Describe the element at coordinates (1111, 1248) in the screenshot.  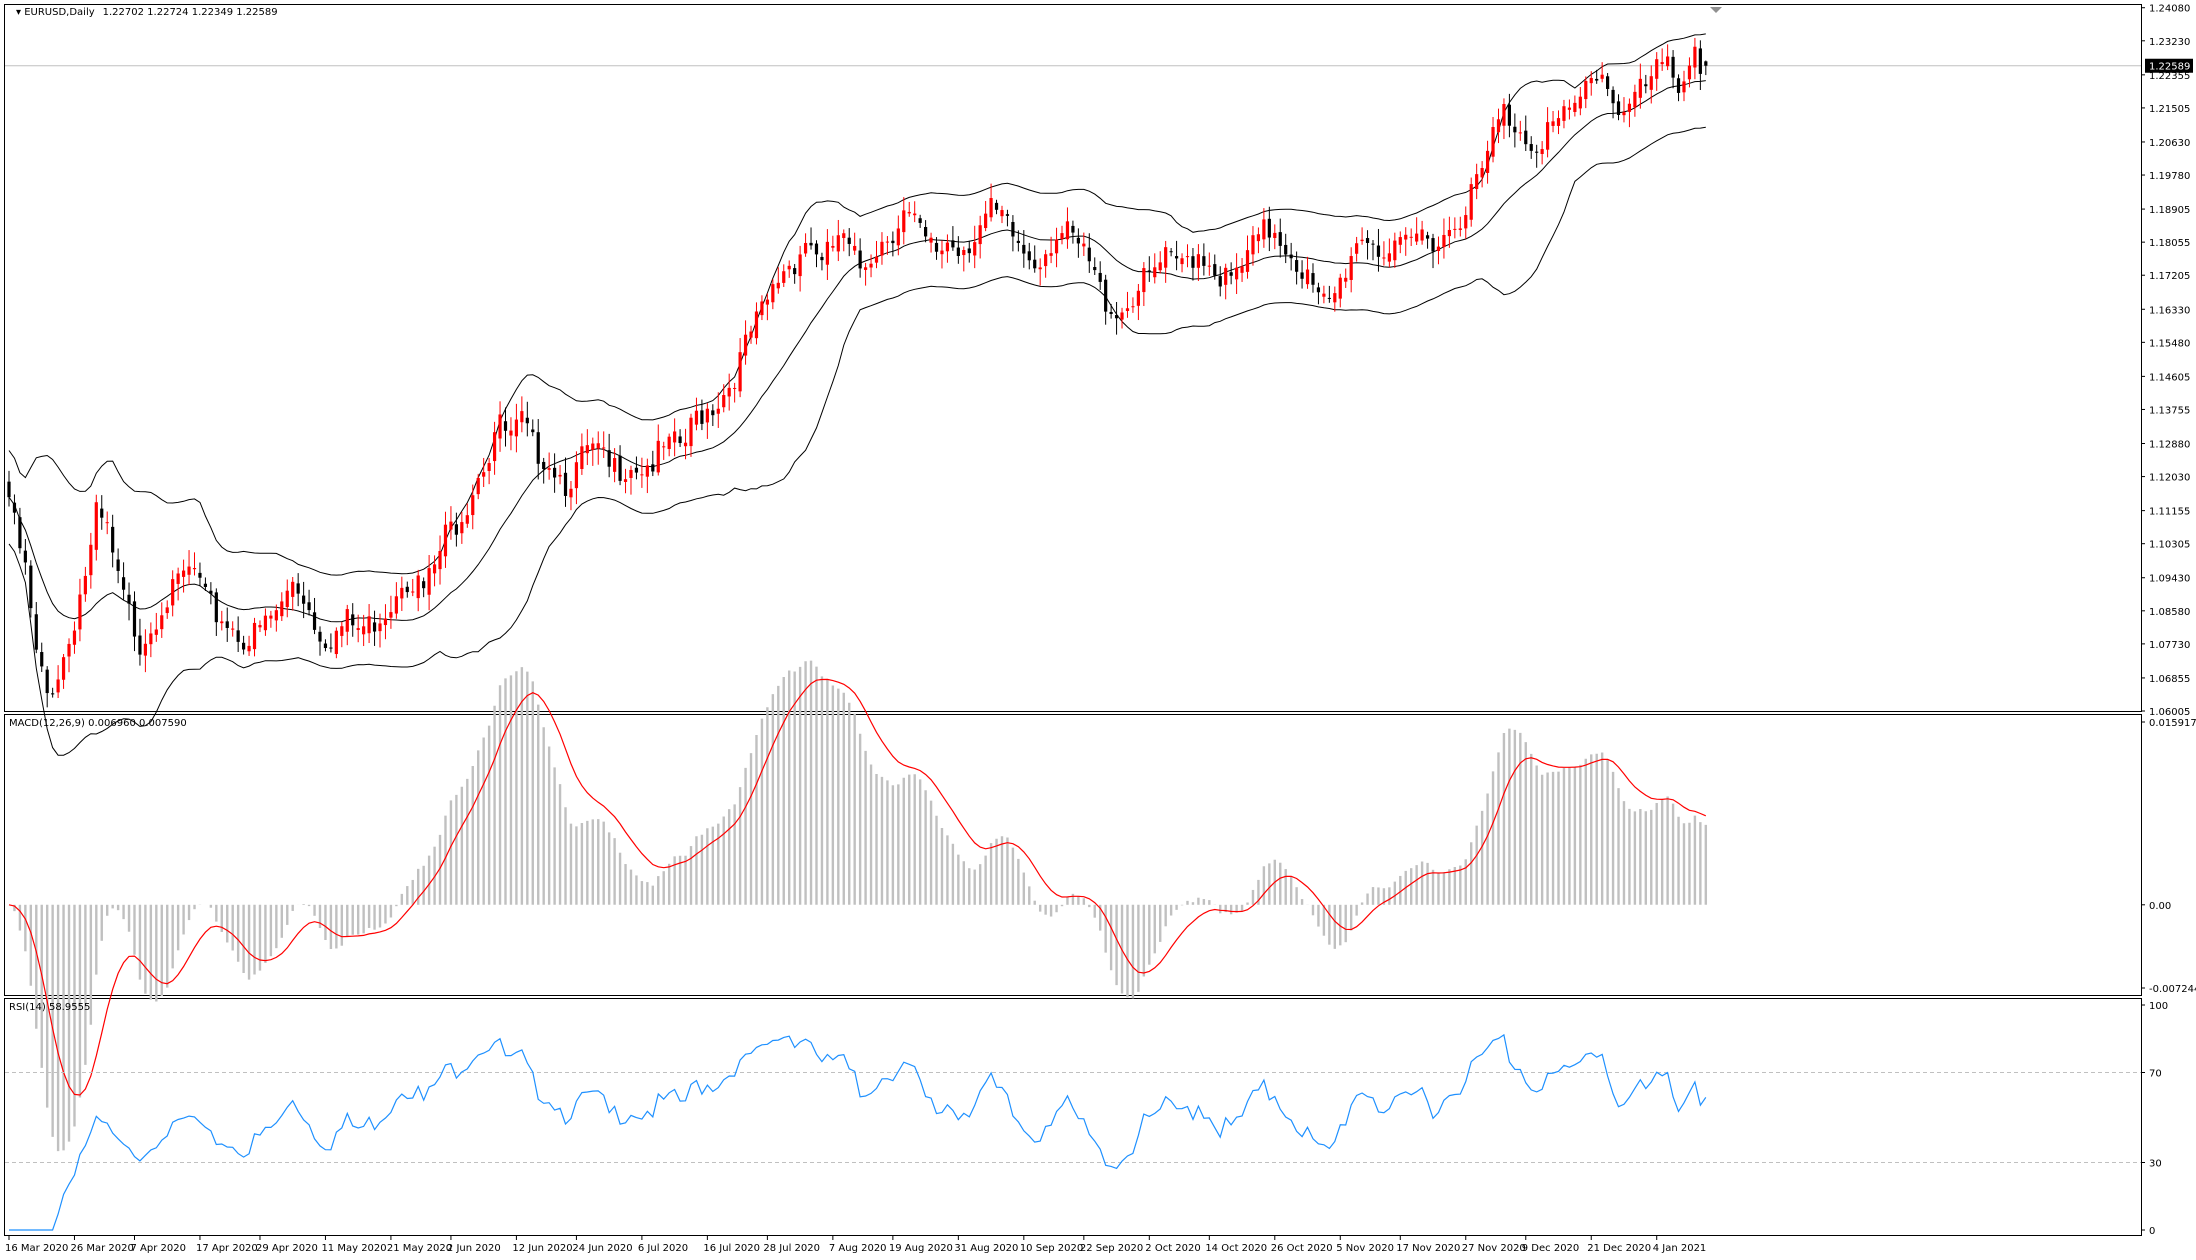
I see `time-axis-label: 22 Sep 2020` at that location.